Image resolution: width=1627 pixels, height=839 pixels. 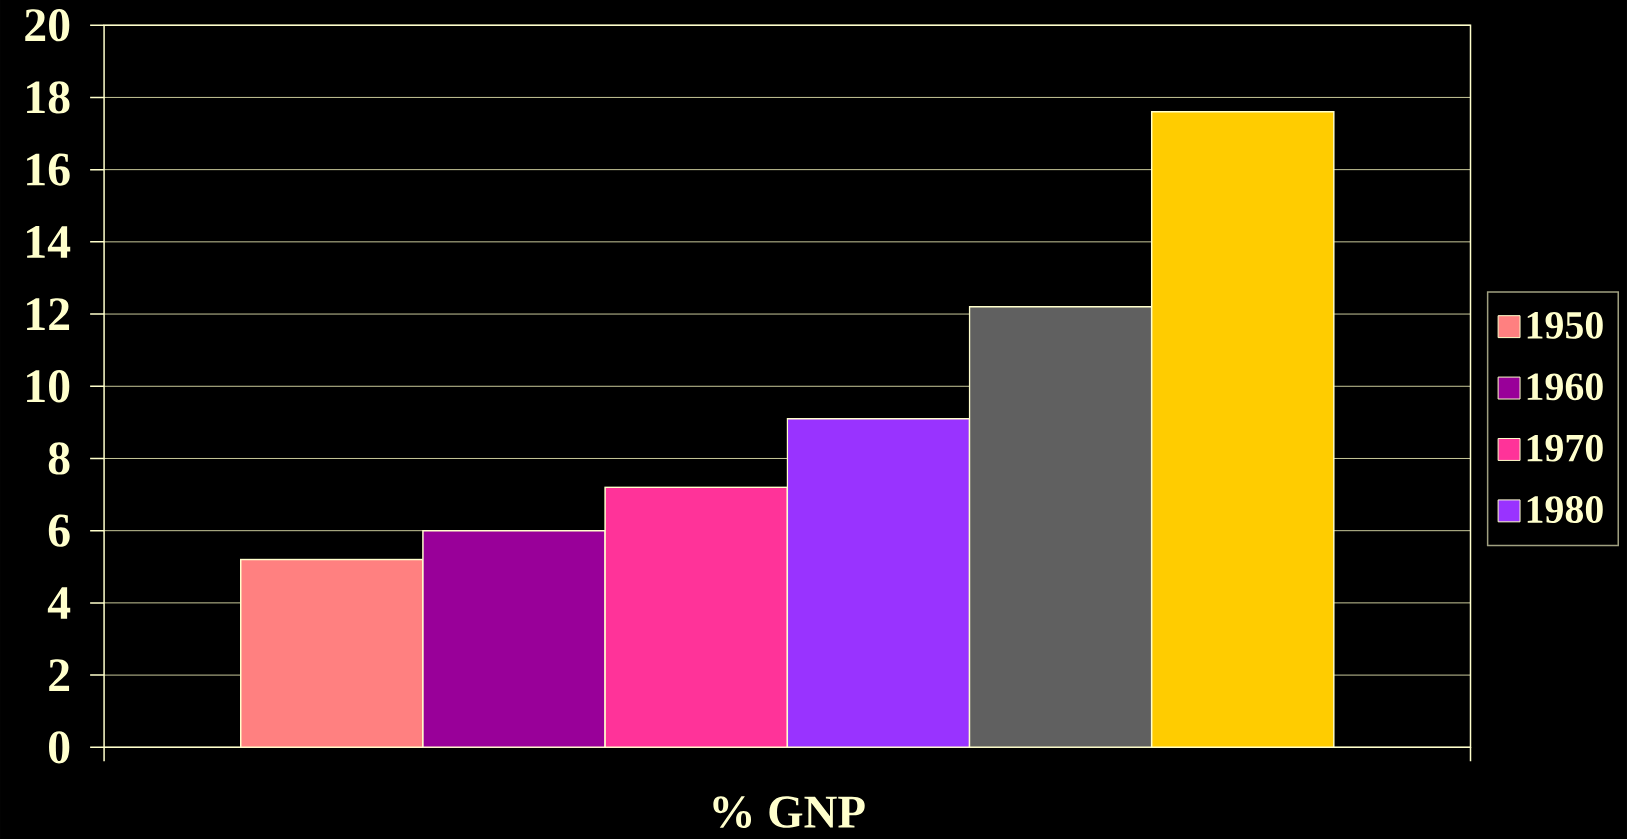 I want to click on x-tick-label: % GNP, so click(x=789, y=812).